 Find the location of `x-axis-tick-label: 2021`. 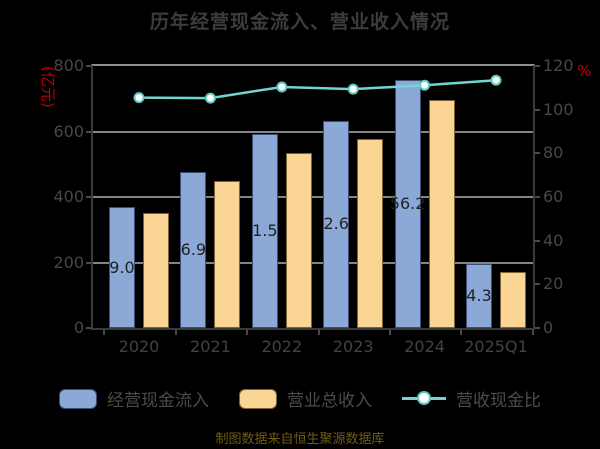

x-axis-tick-label: 2021 is located at coordinates (210, 346).